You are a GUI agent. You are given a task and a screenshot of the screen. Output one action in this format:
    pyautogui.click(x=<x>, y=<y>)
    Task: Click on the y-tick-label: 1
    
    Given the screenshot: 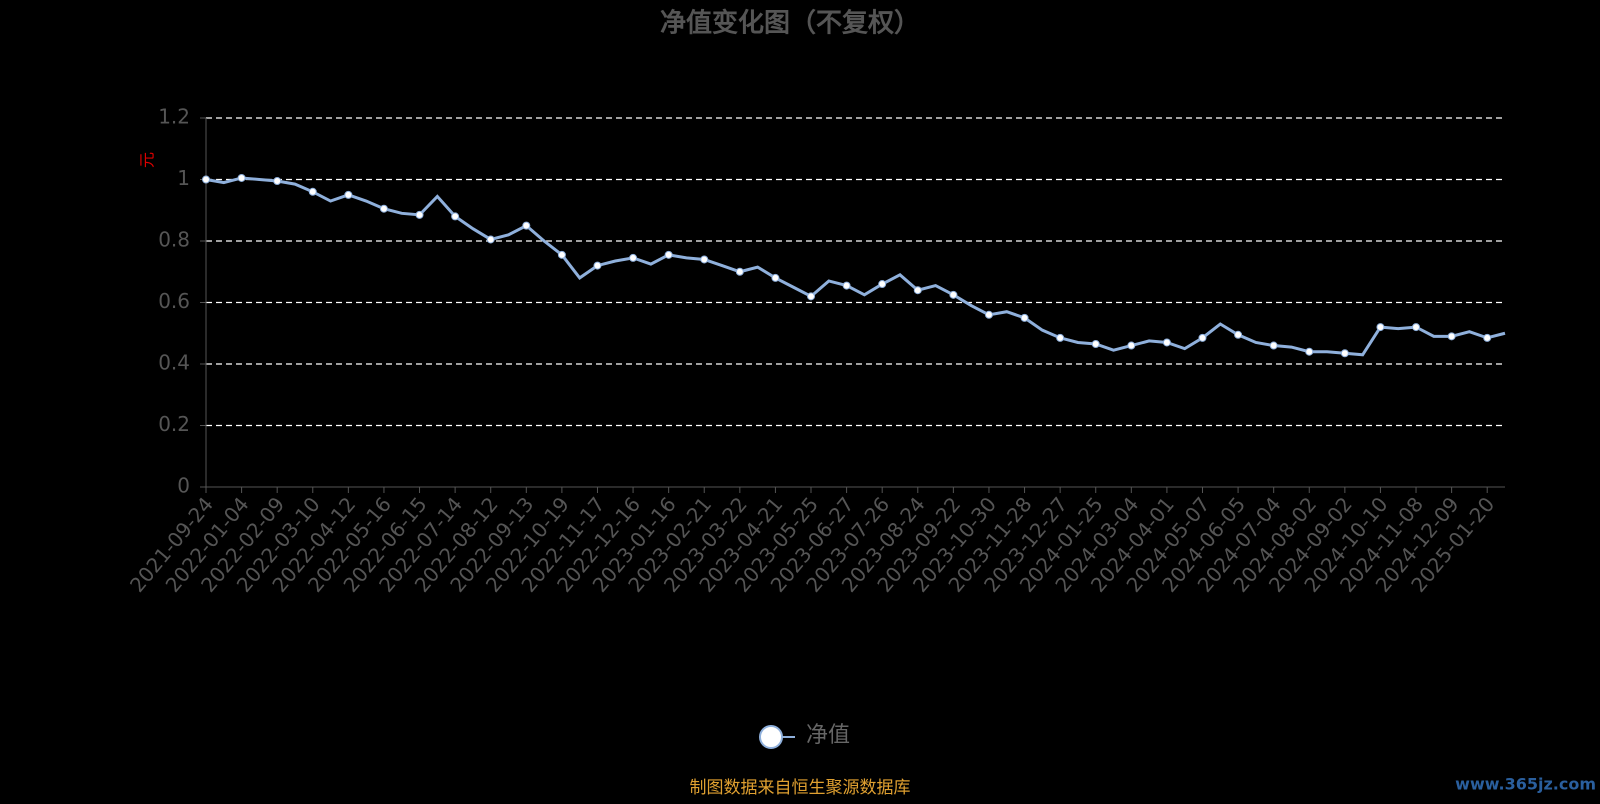 What is the action you would take?
    pyautogui.click(x=183, y=178)
    